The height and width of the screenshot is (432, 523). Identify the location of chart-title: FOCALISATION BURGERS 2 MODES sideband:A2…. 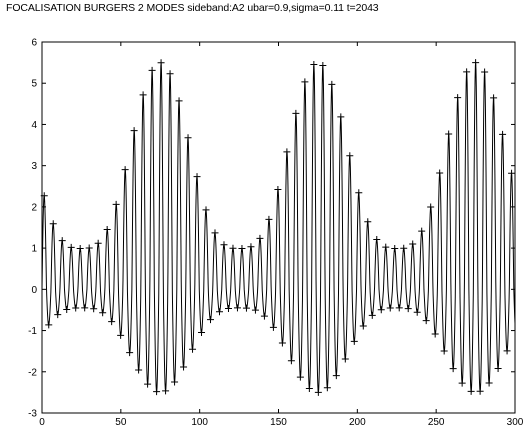
(192, 8).